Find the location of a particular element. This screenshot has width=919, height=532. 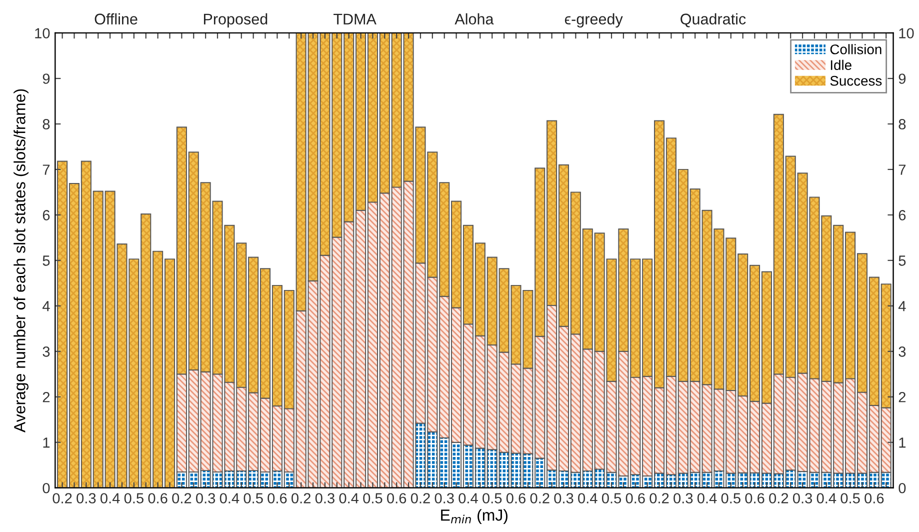

y-tick-label: 2 is located at coordinates (46, 397).